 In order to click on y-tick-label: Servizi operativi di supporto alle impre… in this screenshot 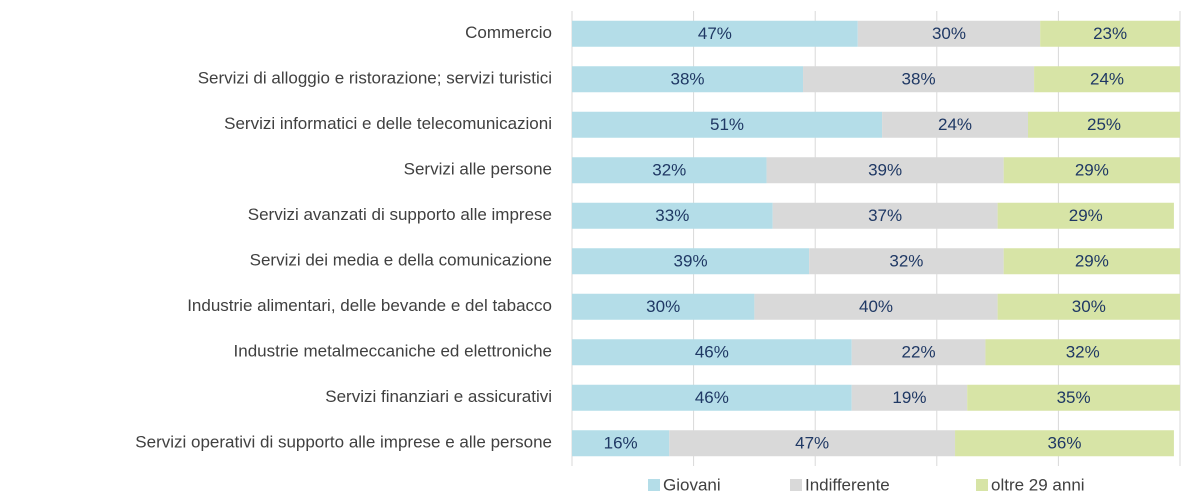, I will do `click(343, 442)`.